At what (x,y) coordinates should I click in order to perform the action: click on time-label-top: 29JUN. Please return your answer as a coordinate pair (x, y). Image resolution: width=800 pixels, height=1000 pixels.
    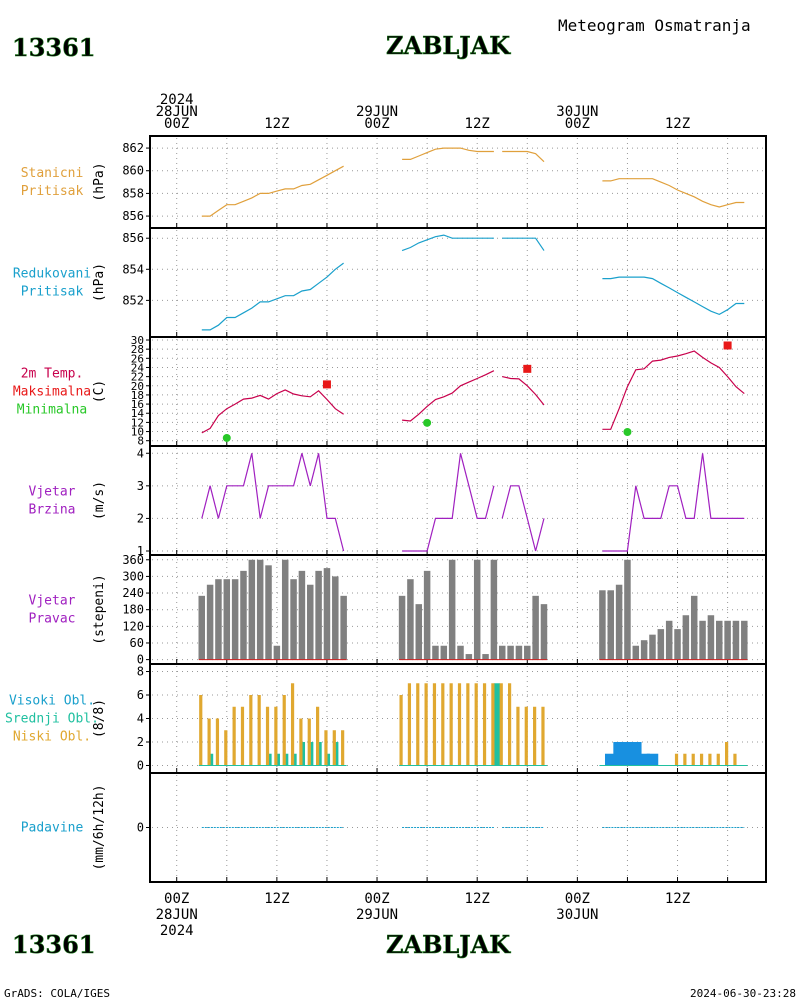
    Looking at the image, I should click on (377, 112).